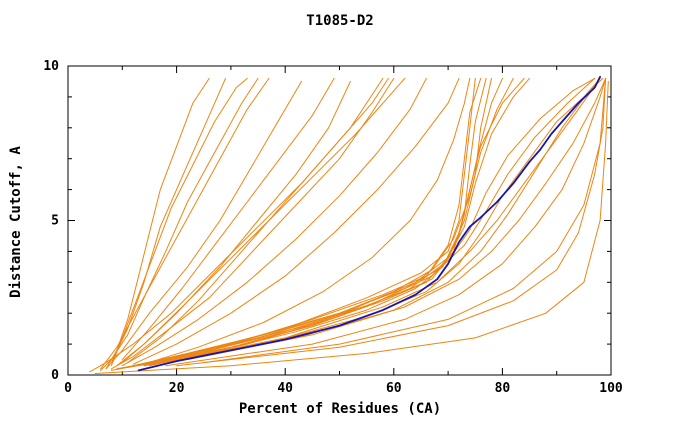  I want to click on x-axis-label: Percent of Residues (CA), so click(340, 409).